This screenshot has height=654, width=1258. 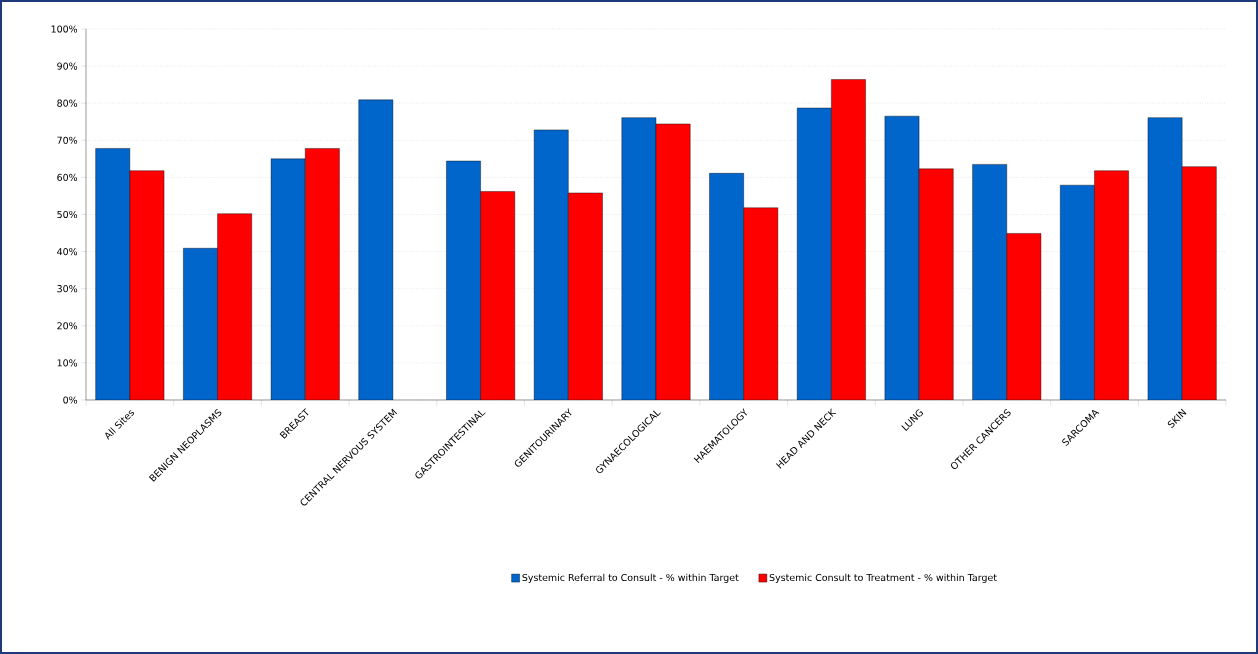 What do you see at coordinates (67, 326) in the screenshot?
I see `y-tick-label: 20%` at bounding box center [67, 326].